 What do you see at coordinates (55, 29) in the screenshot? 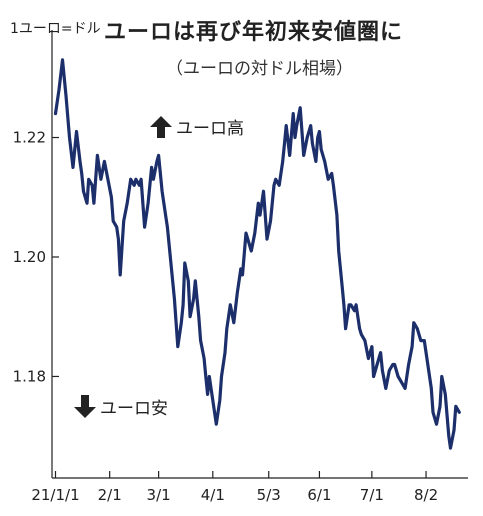
I see `y-axis-unit-label: 1ユーロ=ドル` at bounding box center [55, 29].